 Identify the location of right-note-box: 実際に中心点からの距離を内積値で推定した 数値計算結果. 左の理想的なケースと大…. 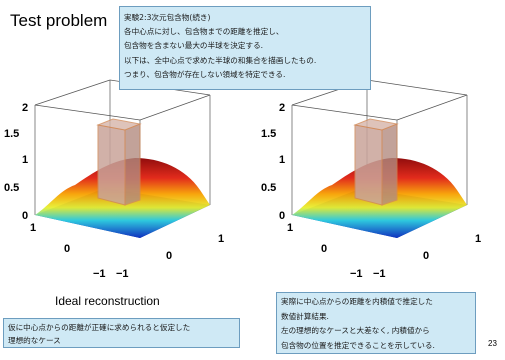
(376, 323).